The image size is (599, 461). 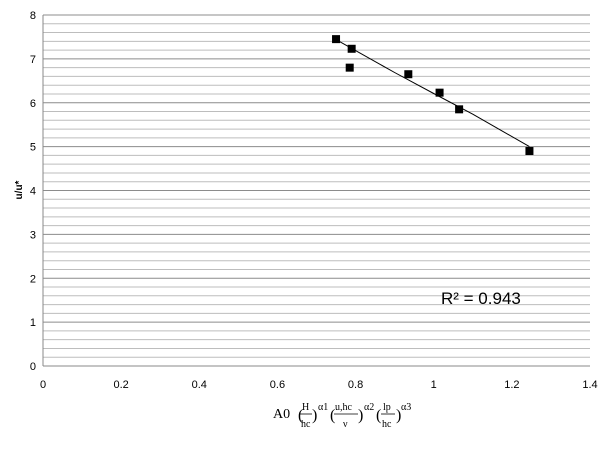 What do you see at coordinates (120, 385) in the screenshot?
I see `x-tick-label: 0.2` at bounding box center [120, 385].